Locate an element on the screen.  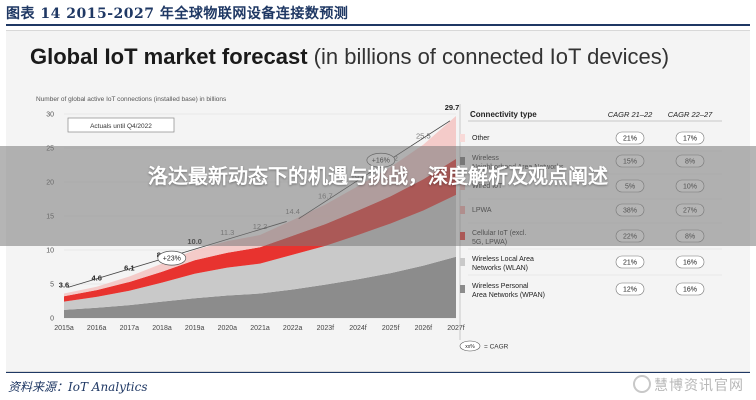
legend-label: Wireless Local Area is located at coordinates (503, 259).